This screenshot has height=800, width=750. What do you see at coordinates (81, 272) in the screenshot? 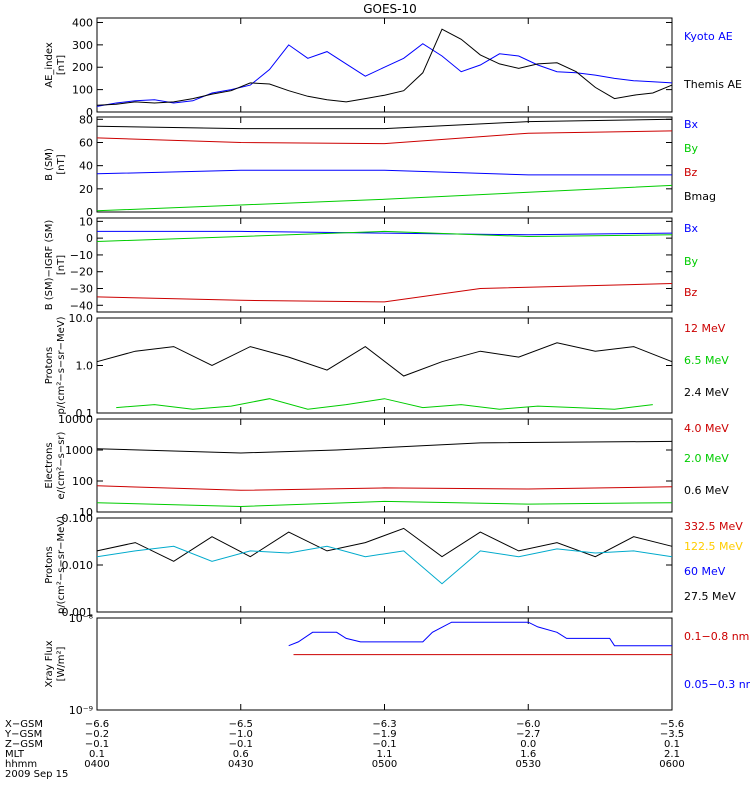
I see `y-tick-label: −20` at bounding box center [81, 272].